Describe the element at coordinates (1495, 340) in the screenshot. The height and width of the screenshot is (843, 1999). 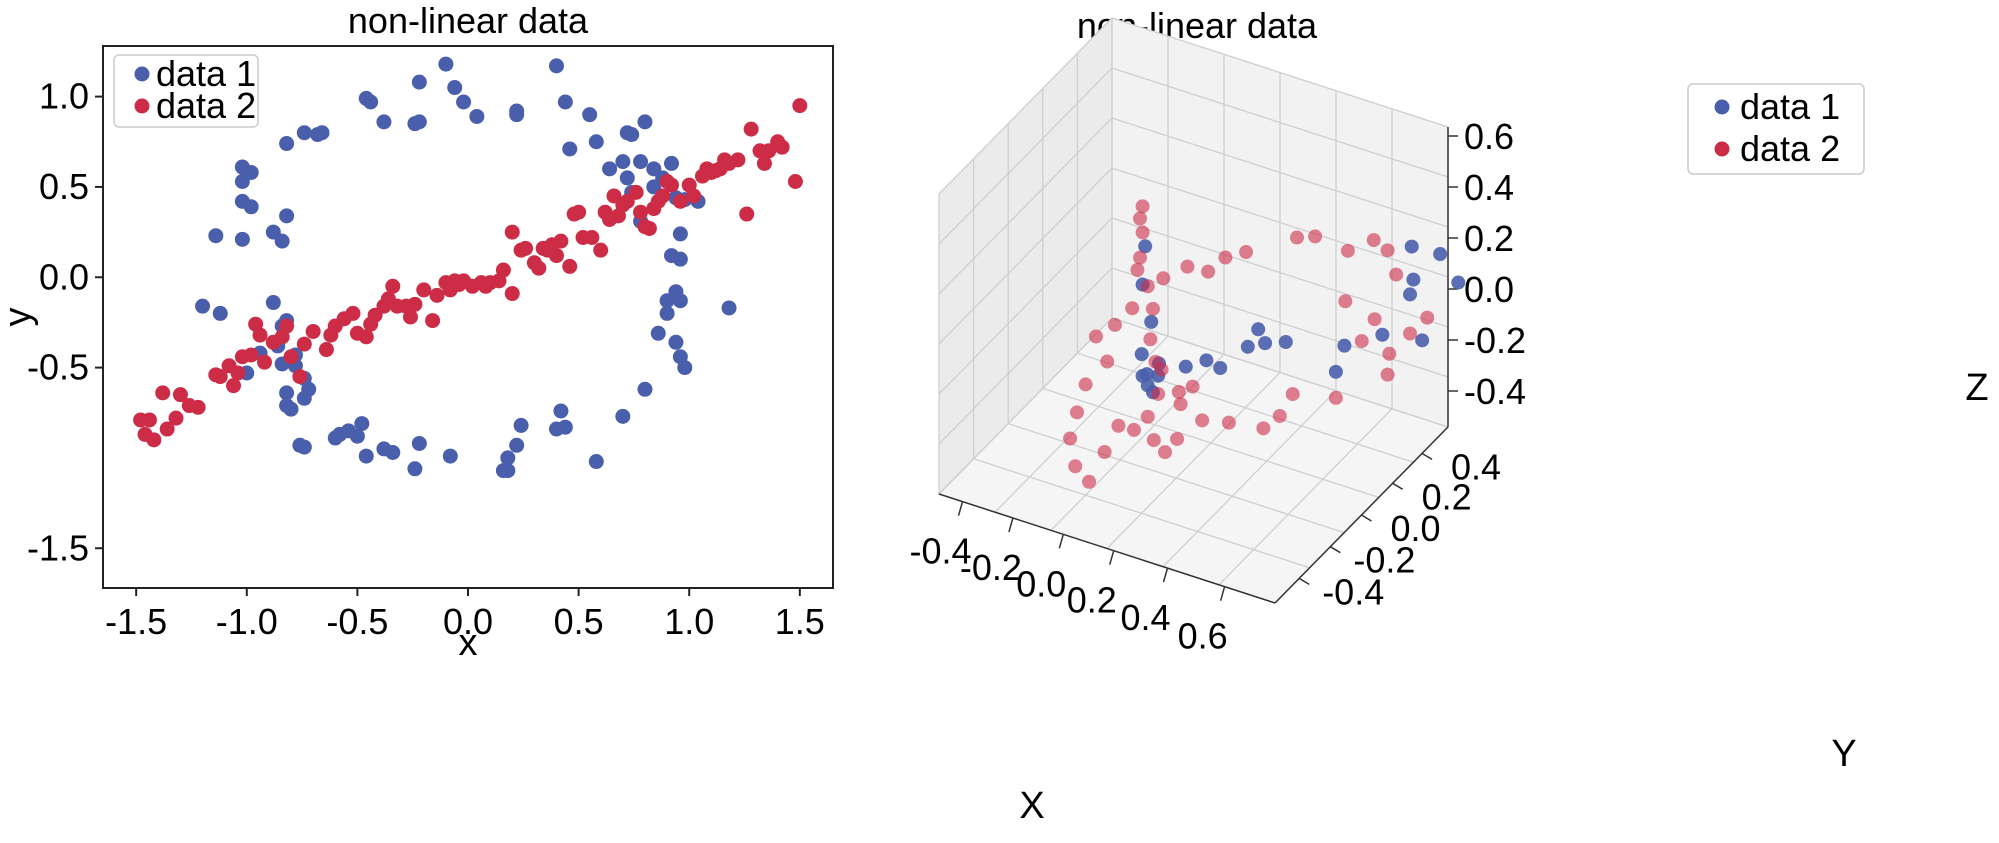
I see `z-tick-label-3d: -0.2` at that location.